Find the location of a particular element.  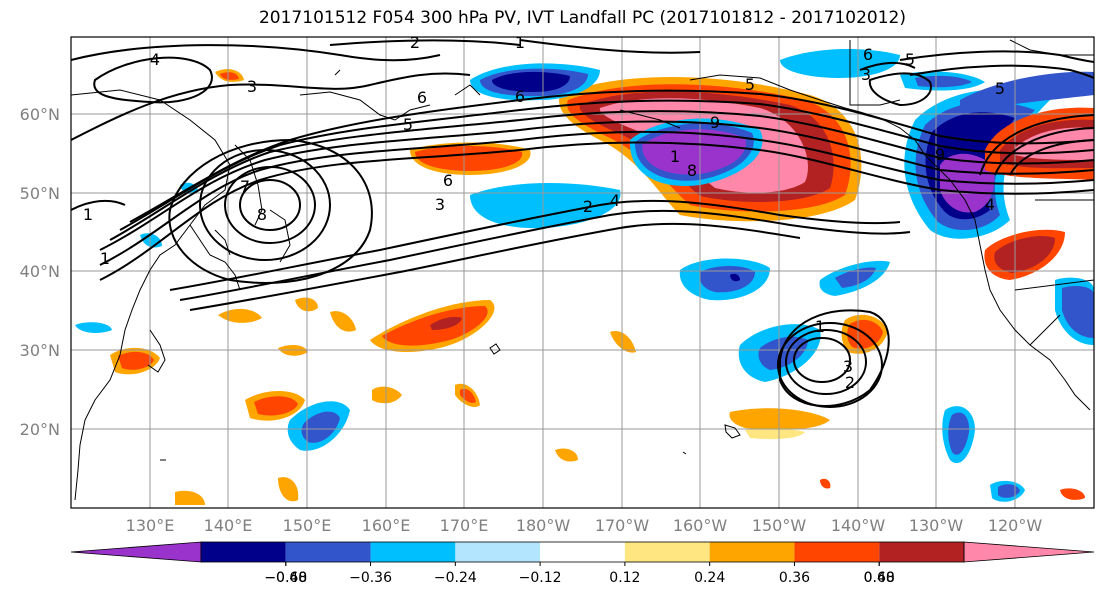

colorbar-tick-label: −0.60 is located at coordinates (285, 578).